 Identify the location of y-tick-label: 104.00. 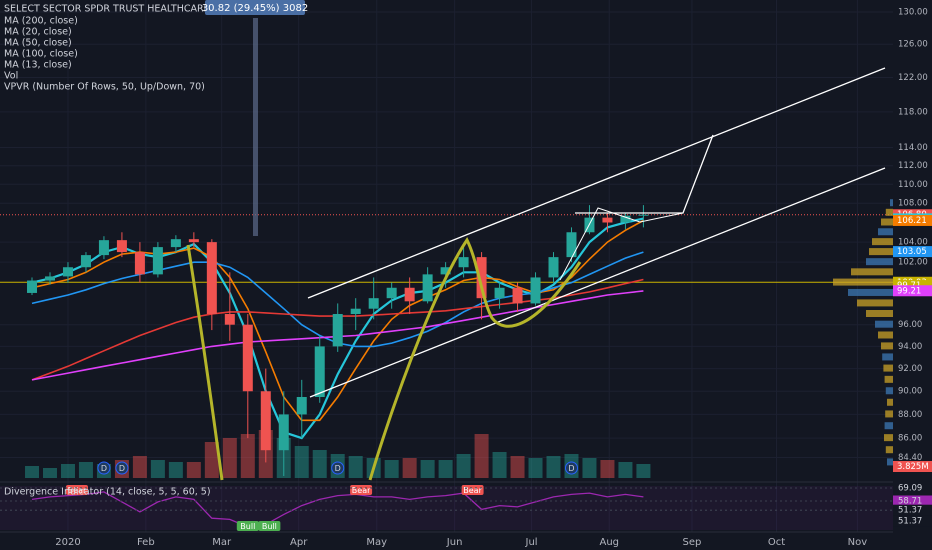
(913, 243).